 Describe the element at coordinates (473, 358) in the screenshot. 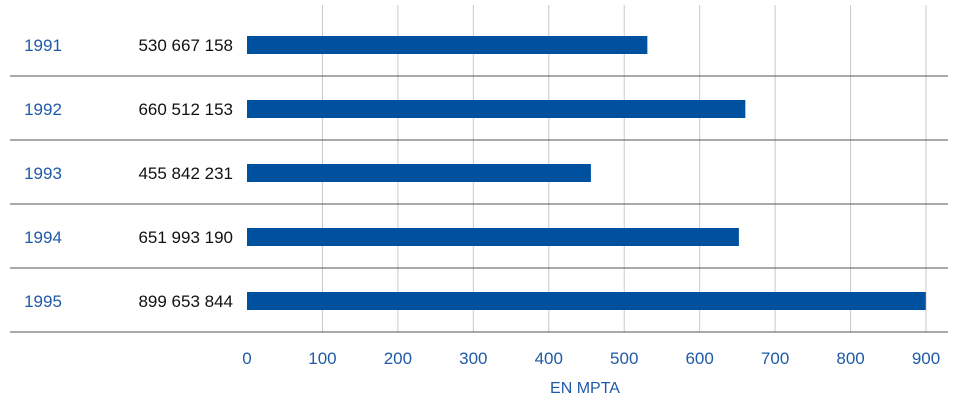

I see `x-tick-label: 300` at that location.